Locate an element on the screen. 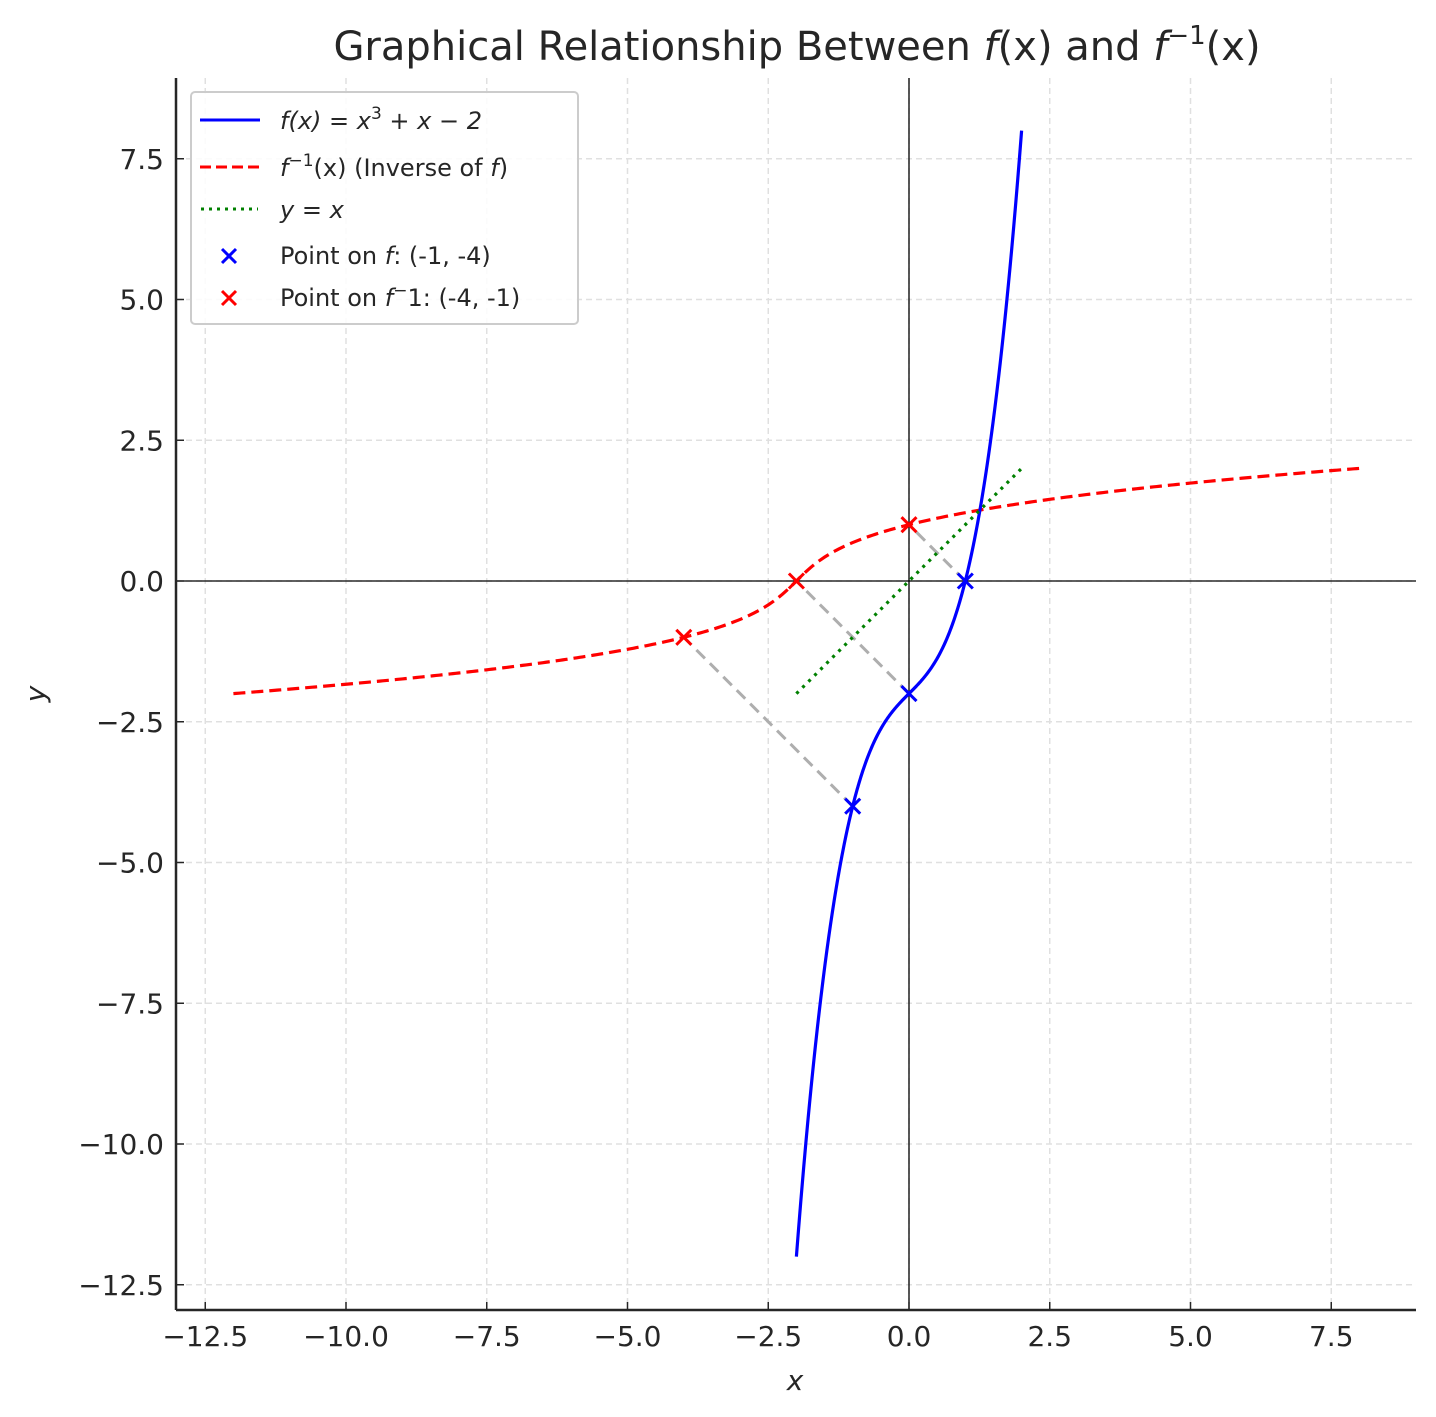  x-tick-label: −2.5 is located at coordinates (768, 1336).